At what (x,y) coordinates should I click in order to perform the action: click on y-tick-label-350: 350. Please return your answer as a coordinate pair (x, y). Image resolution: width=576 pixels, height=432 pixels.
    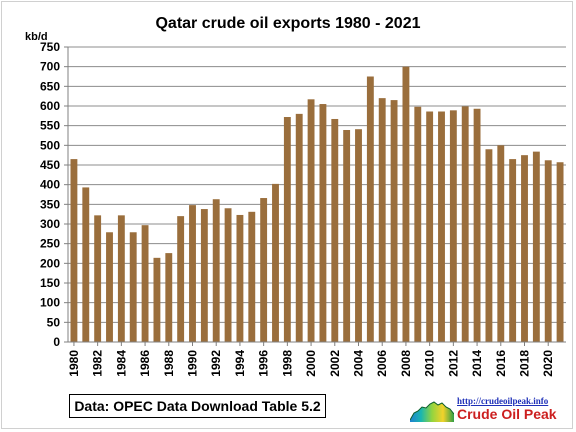
    Looking at the image, I should click on (50, 204).